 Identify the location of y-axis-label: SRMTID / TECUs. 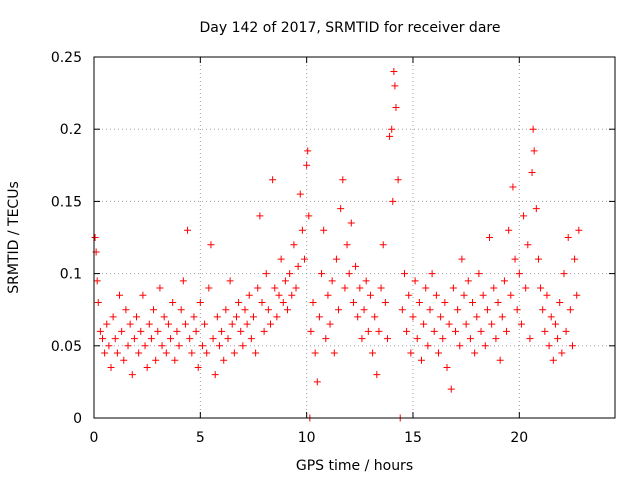
(14, 237).